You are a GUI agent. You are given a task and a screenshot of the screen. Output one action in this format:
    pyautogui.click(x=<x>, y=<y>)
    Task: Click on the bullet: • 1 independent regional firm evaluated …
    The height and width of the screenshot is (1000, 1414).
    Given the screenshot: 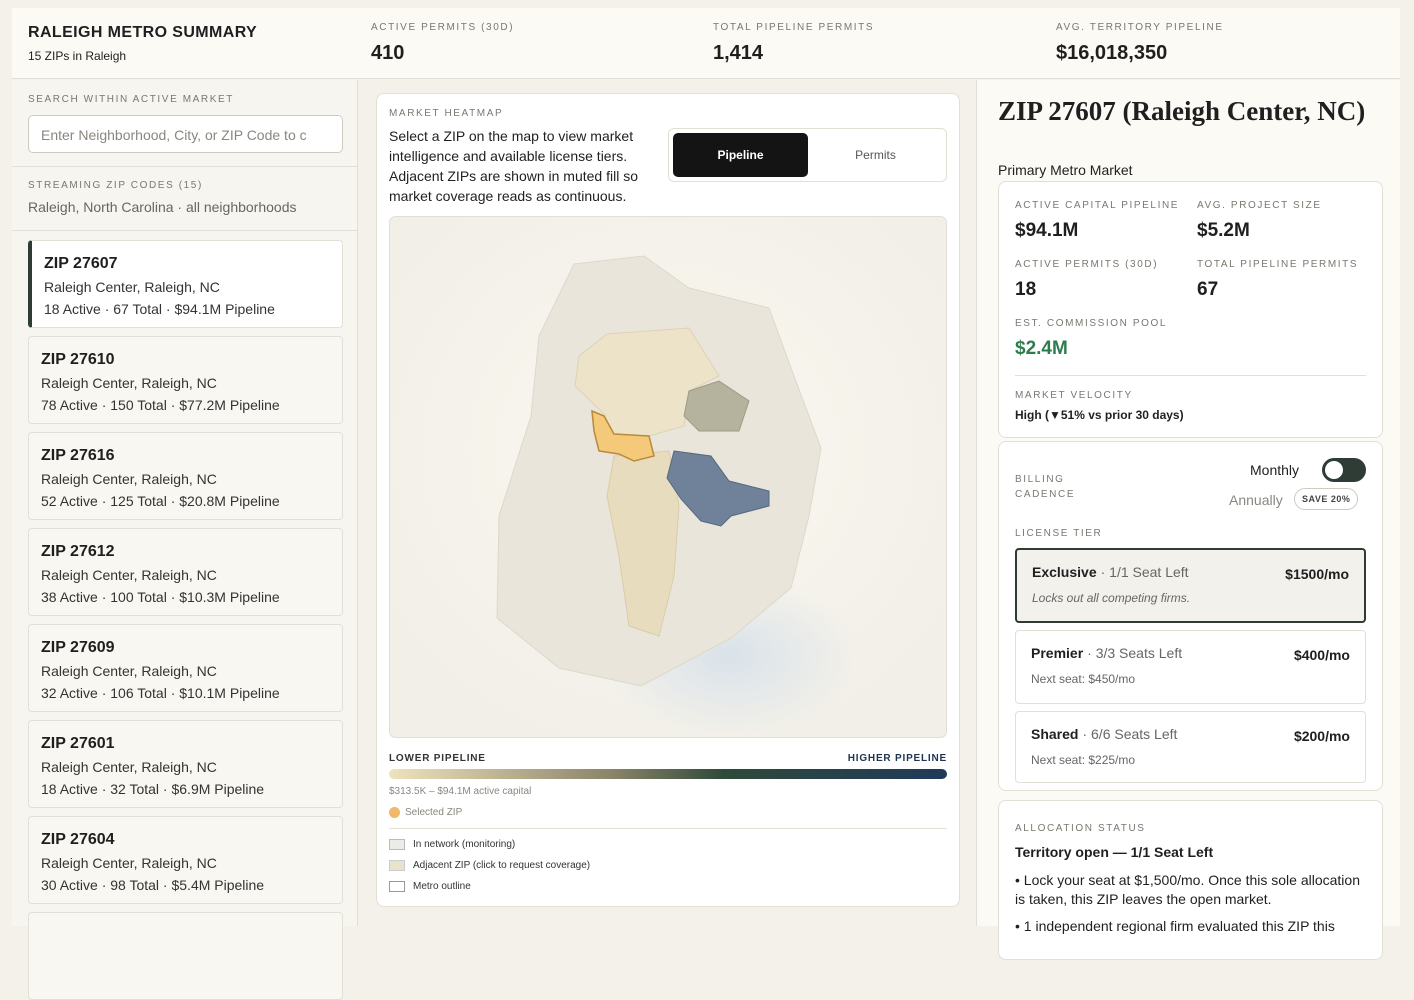 What is the action you would take?
    pyautogui.click(x=1175, y=926)
    